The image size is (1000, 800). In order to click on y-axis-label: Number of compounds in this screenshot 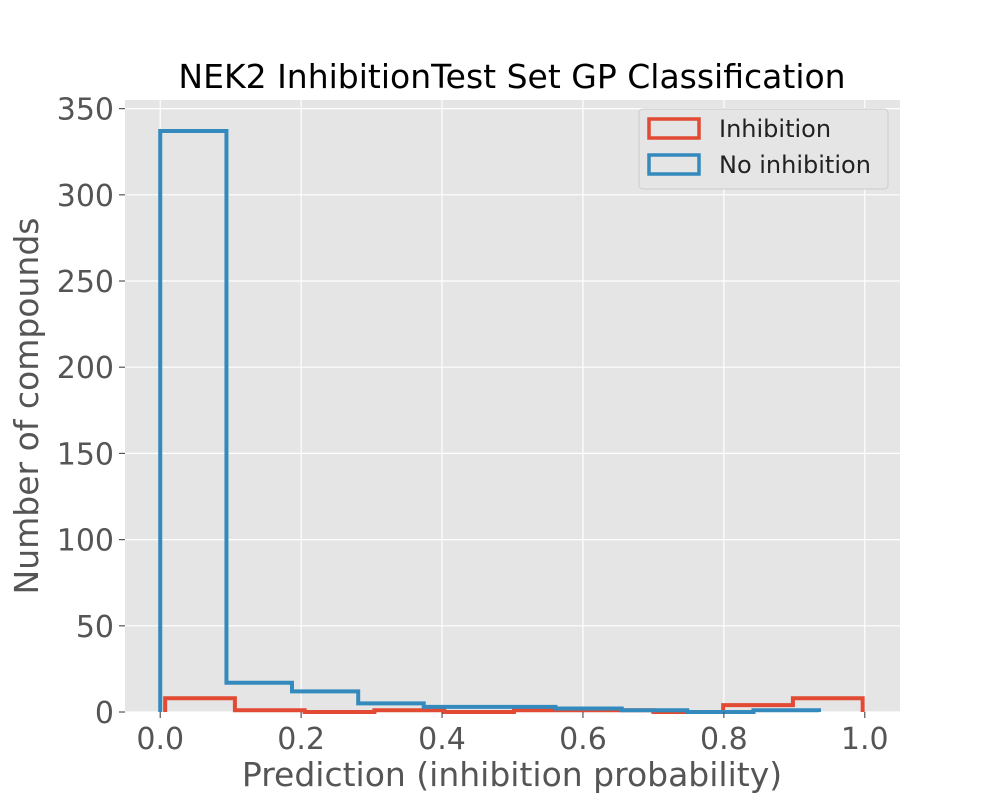, I will do `click(26, 406)`.